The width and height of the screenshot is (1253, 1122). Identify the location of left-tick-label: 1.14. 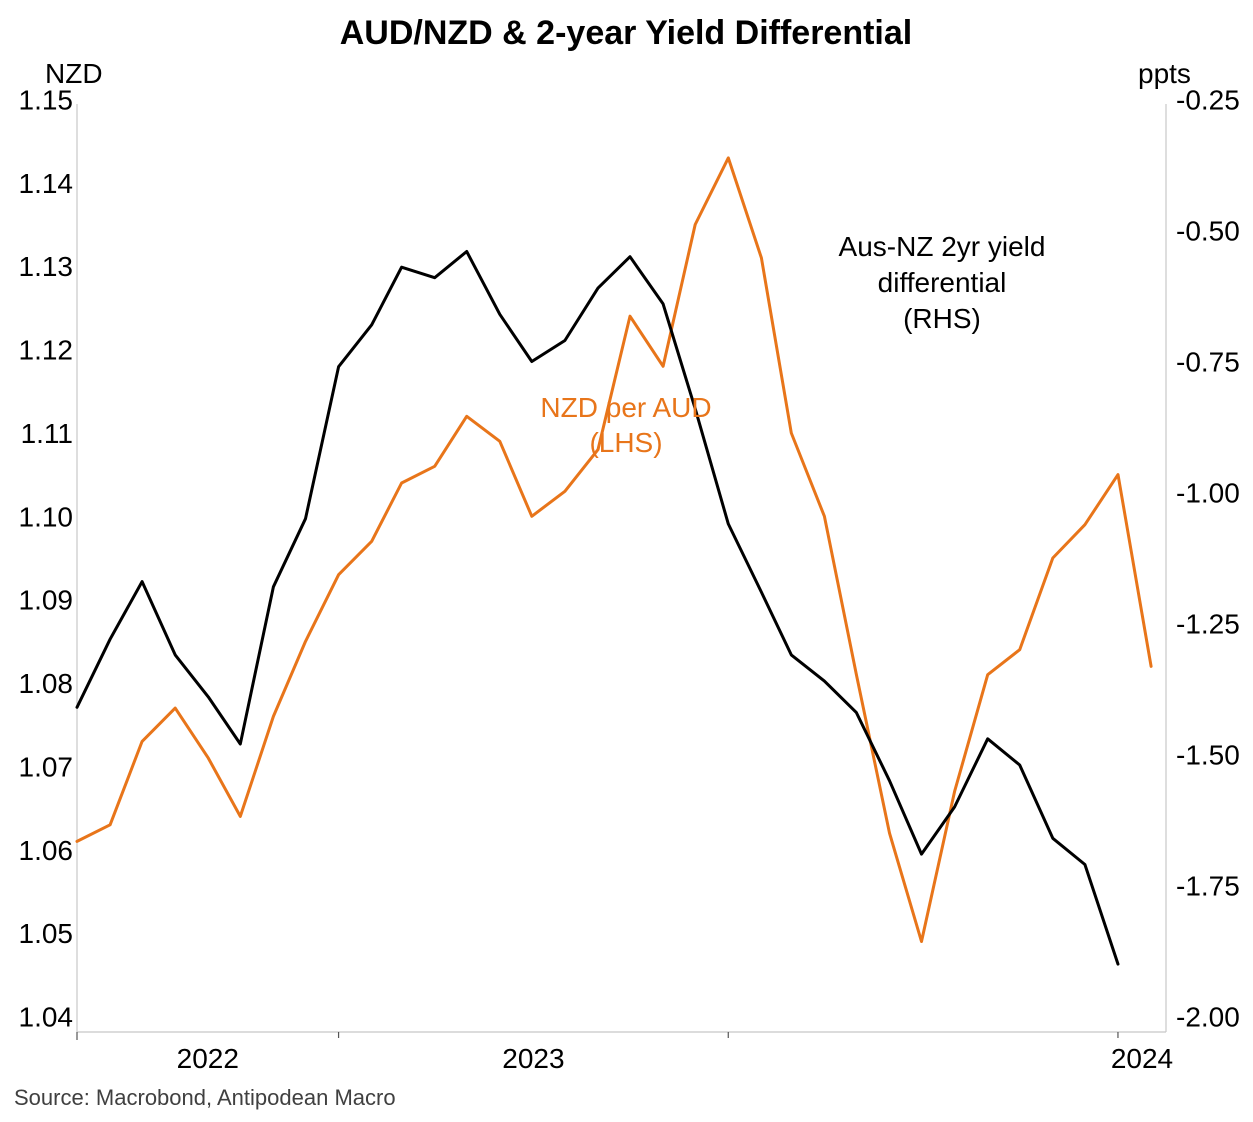
(46, 183).